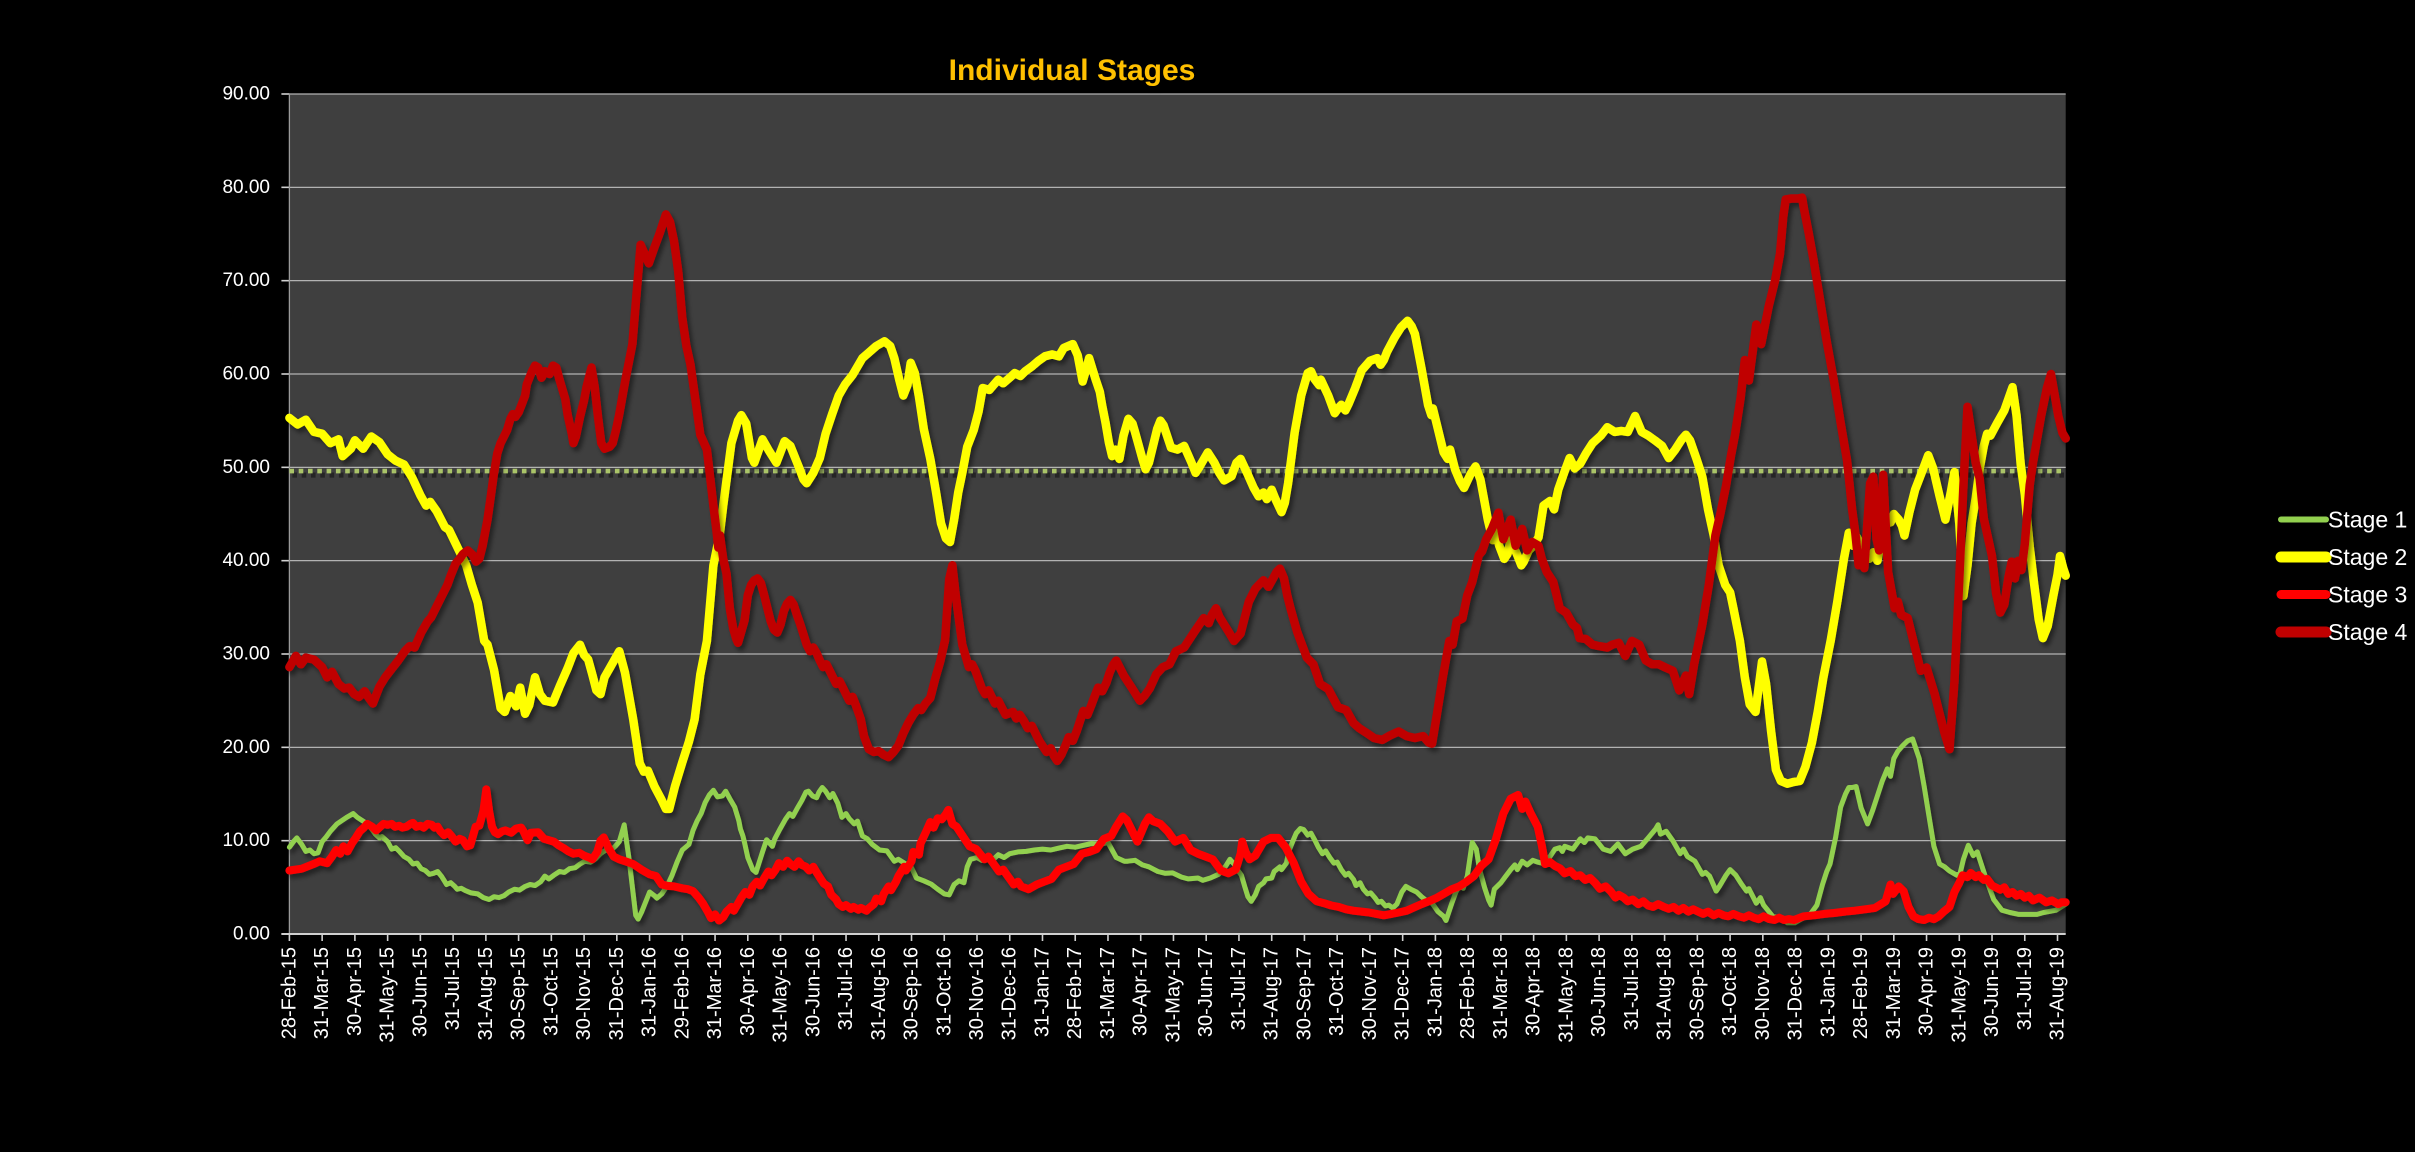 This screenshot has width=2415, height=1152. Describe the element at coordinates (246, 747) in the screenshot. I see `svg-text: 20.00` at that location.